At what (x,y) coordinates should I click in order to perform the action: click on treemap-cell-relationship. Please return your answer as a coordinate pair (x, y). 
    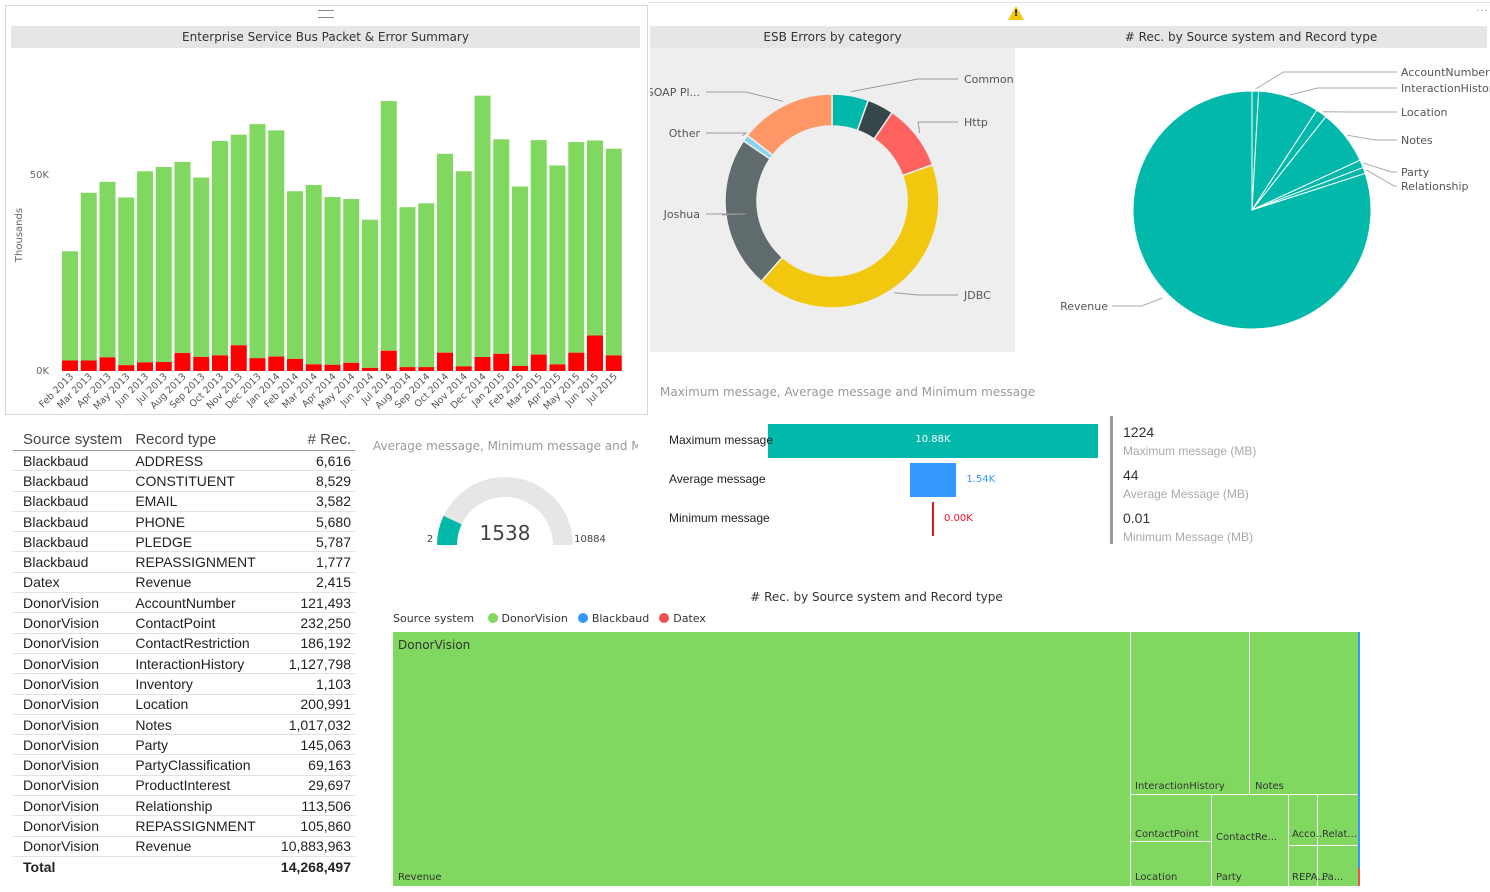
    Looking at the image, I should click on (1337, 820).